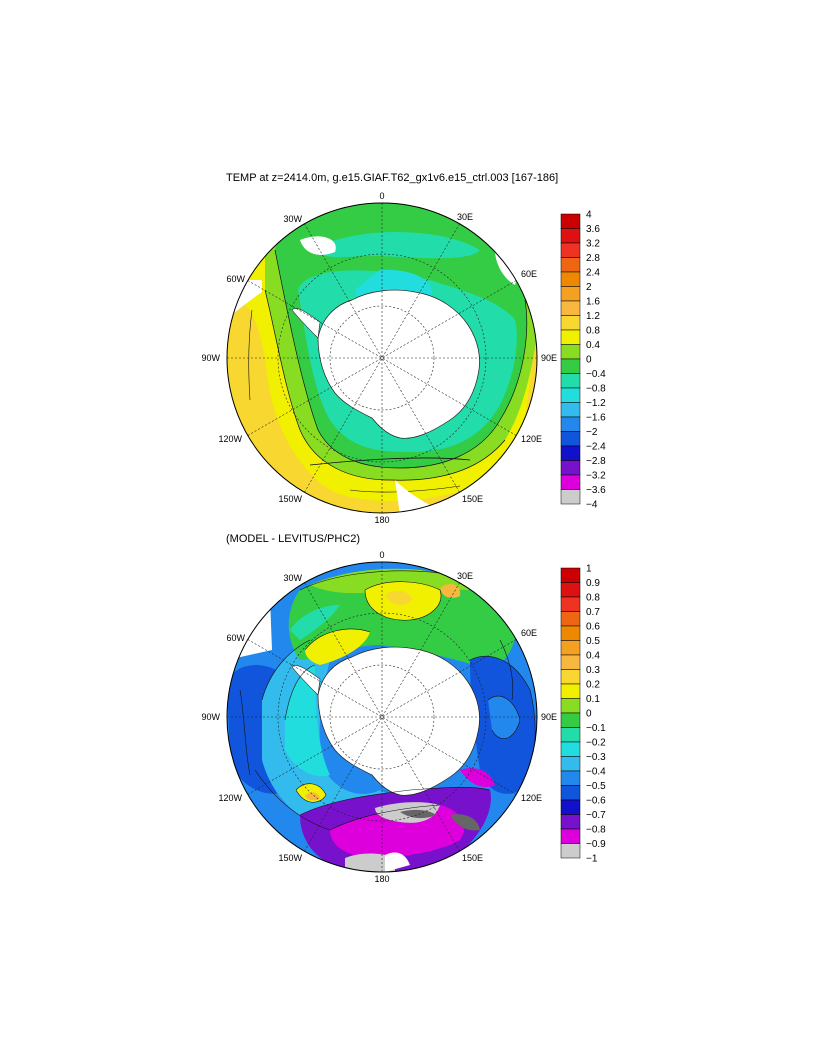  What do you see at coordinates (596, 461) in the screenshot?
I see `colorbar-label: −2.8` at bounding box center [596, 461].